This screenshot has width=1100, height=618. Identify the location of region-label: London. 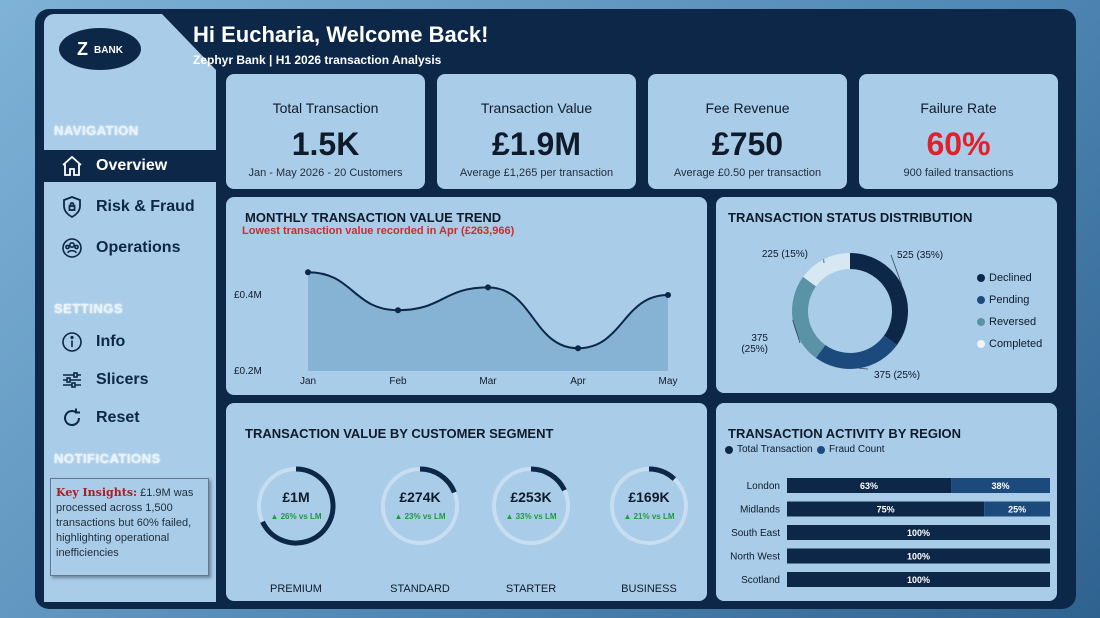
(763, 486).